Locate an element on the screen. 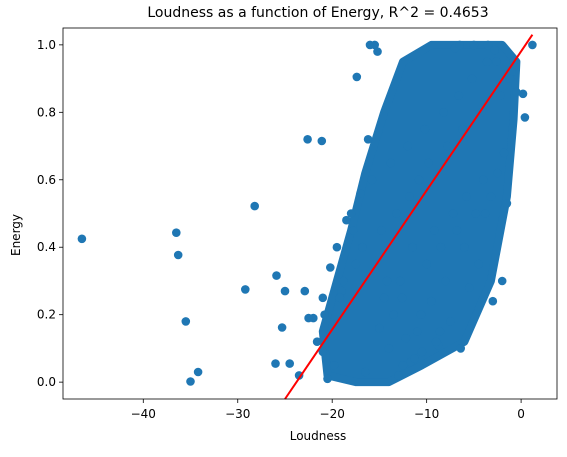  x-axis-ticks: −40 −30 −20 −10 0 is located at coordinates (328, 410).